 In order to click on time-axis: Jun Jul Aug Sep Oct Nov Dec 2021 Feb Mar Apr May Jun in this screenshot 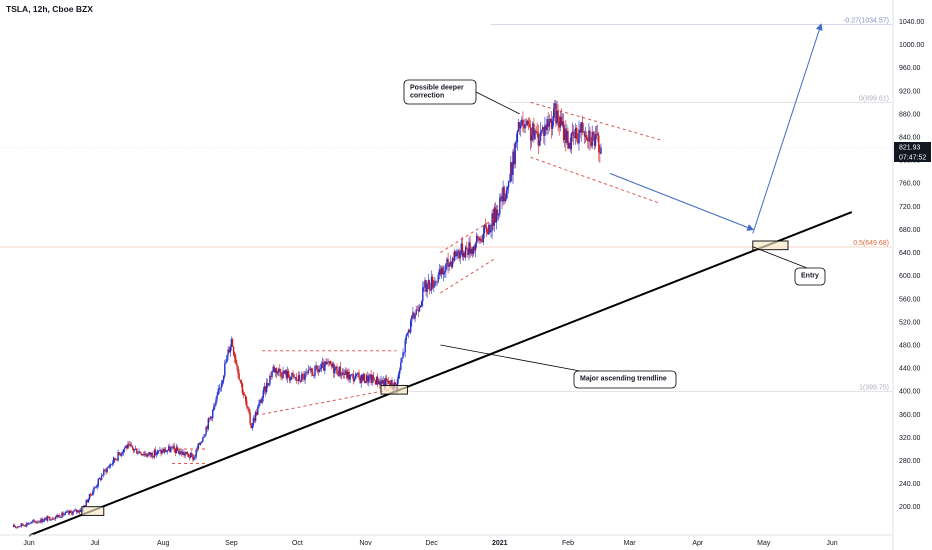, I will do `click(430, 543)`.